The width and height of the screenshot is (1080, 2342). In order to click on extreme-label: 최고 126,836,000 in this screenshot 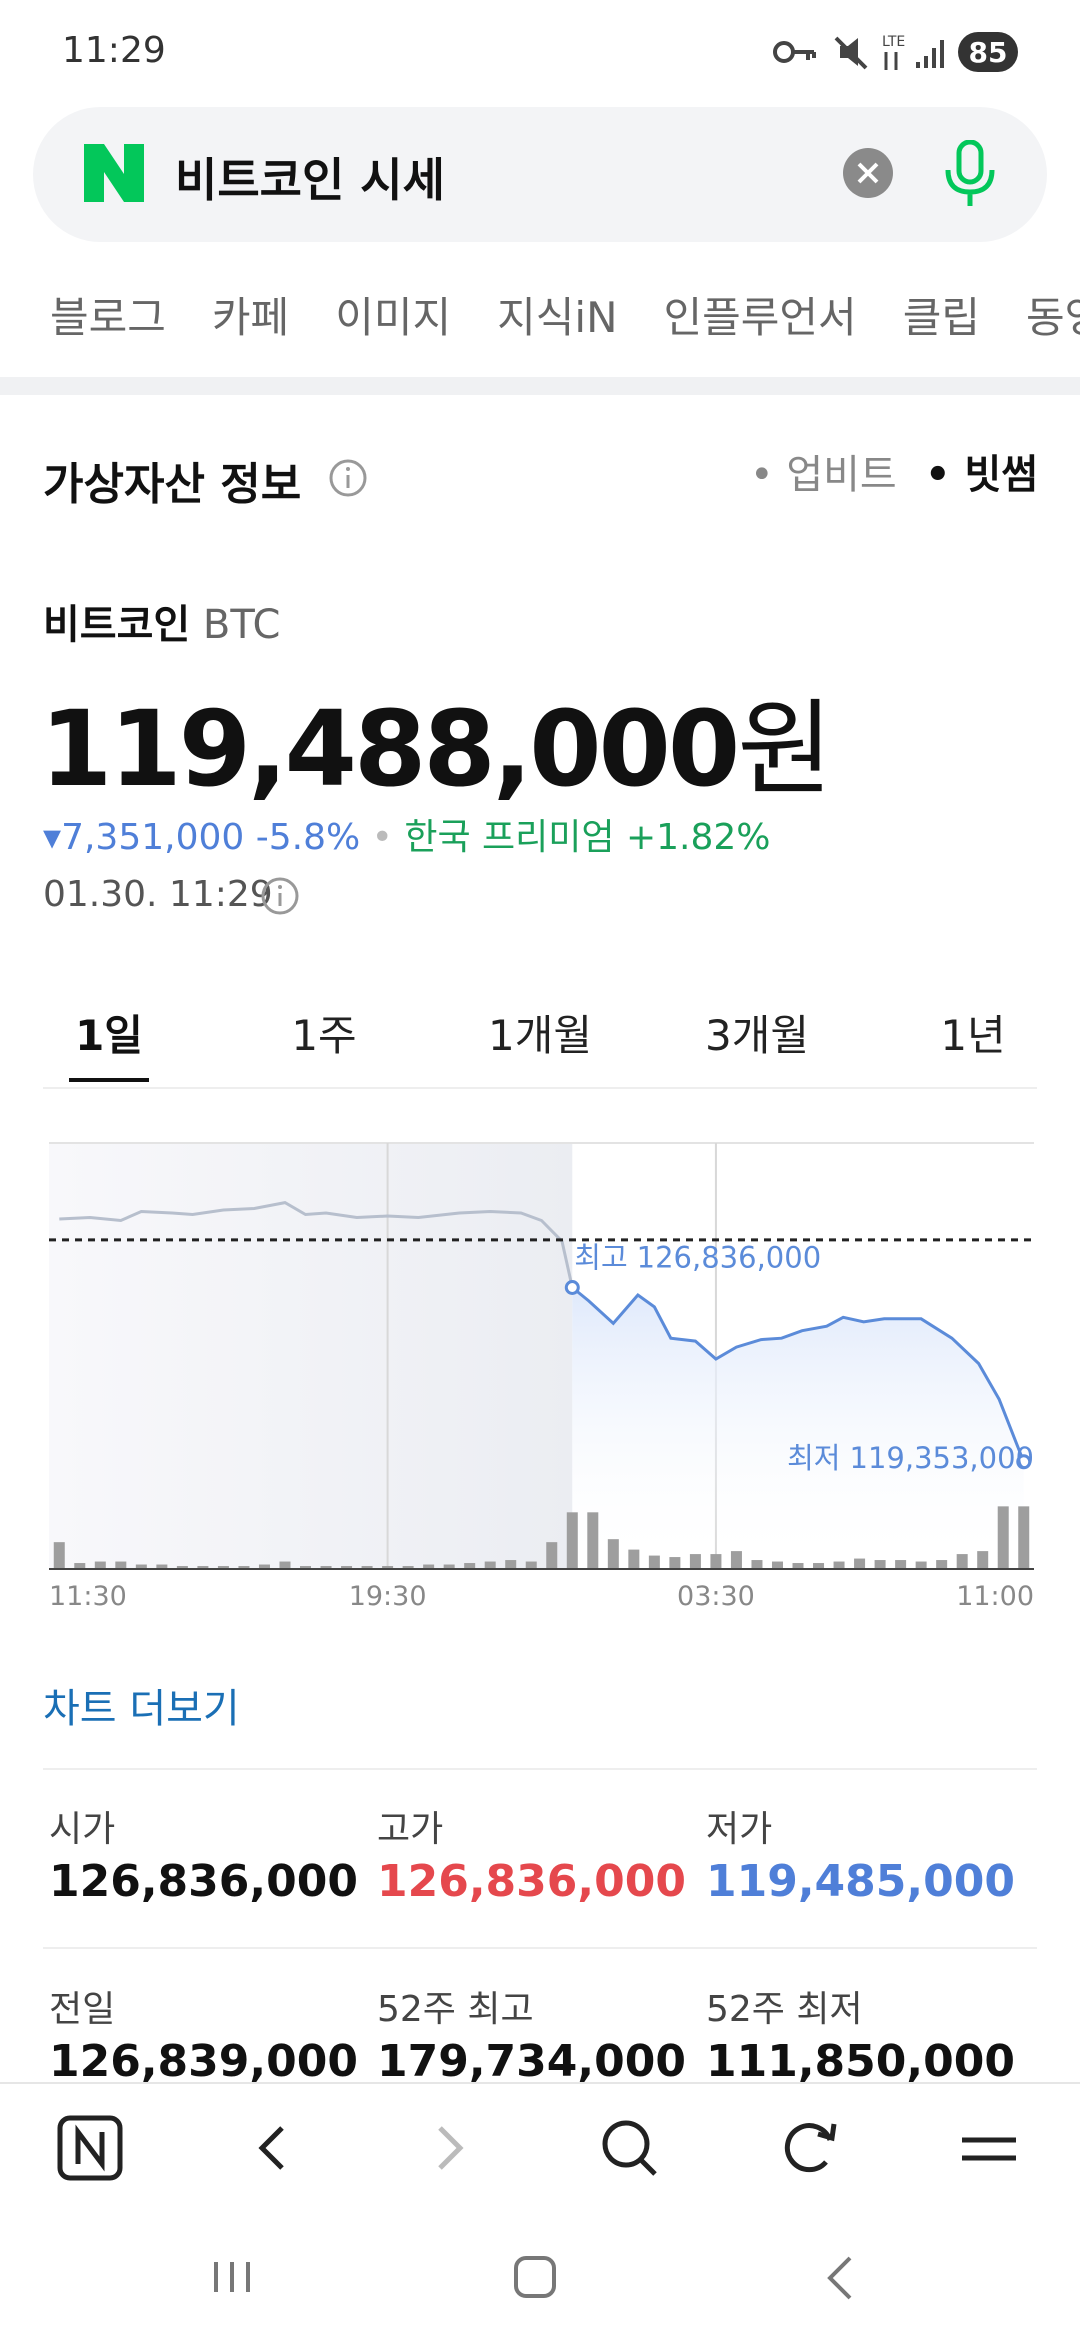, I will do `click(697, 1258)`.